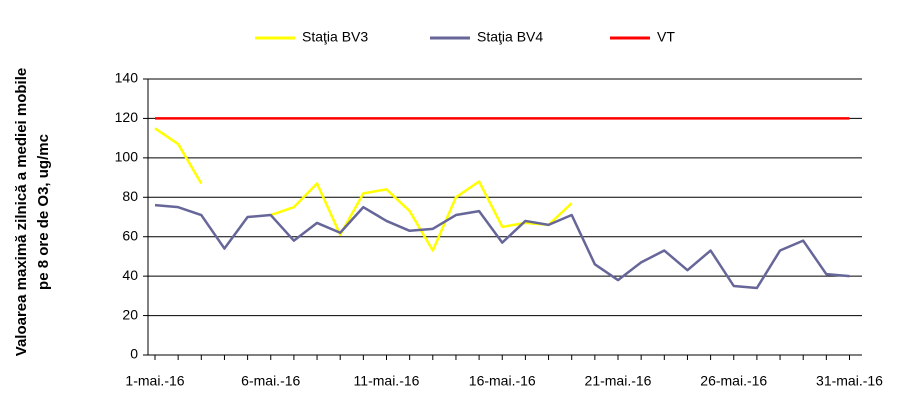 Image resolution: width=903 pixels, height=410 pixels. I want to click on legend-label: VT, so click(666, 37).